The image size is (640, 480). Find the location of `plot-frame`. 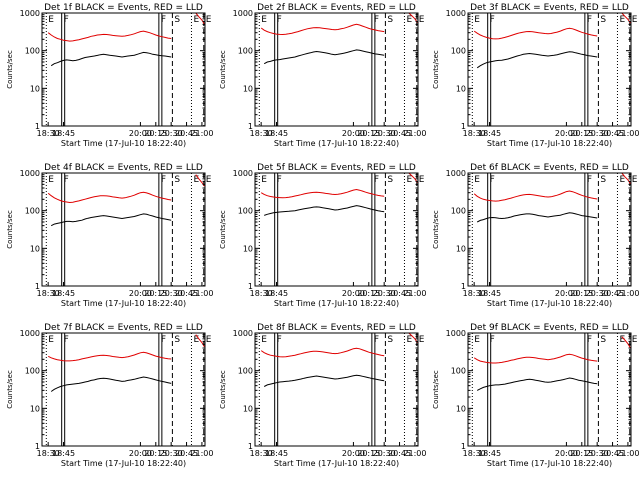

plot-frame is located at coordinates (123, 69).